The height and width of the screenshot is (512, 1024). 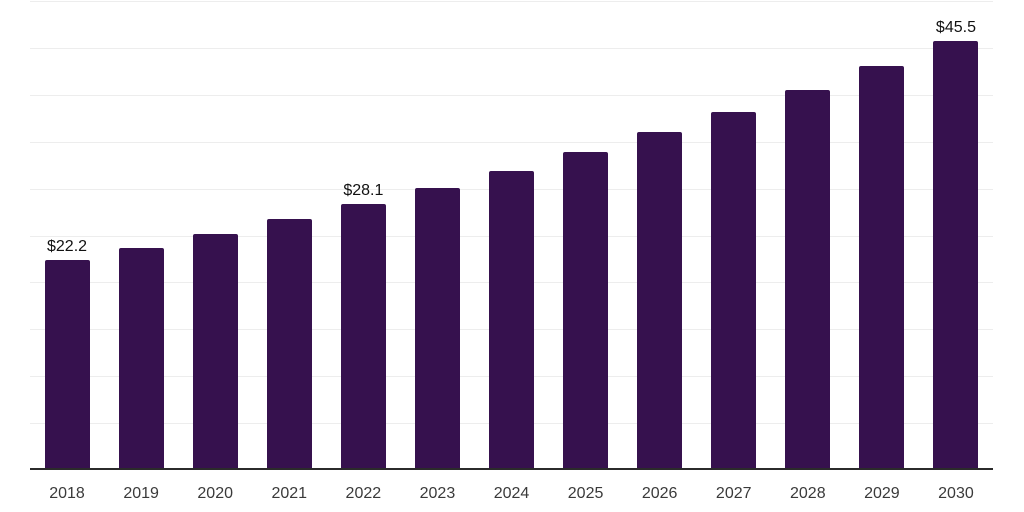 What do you see at coordinates (437, 493) in the screenshot?
I see `x-tick-label-2023: 2023` at bounding box center [437, 493].